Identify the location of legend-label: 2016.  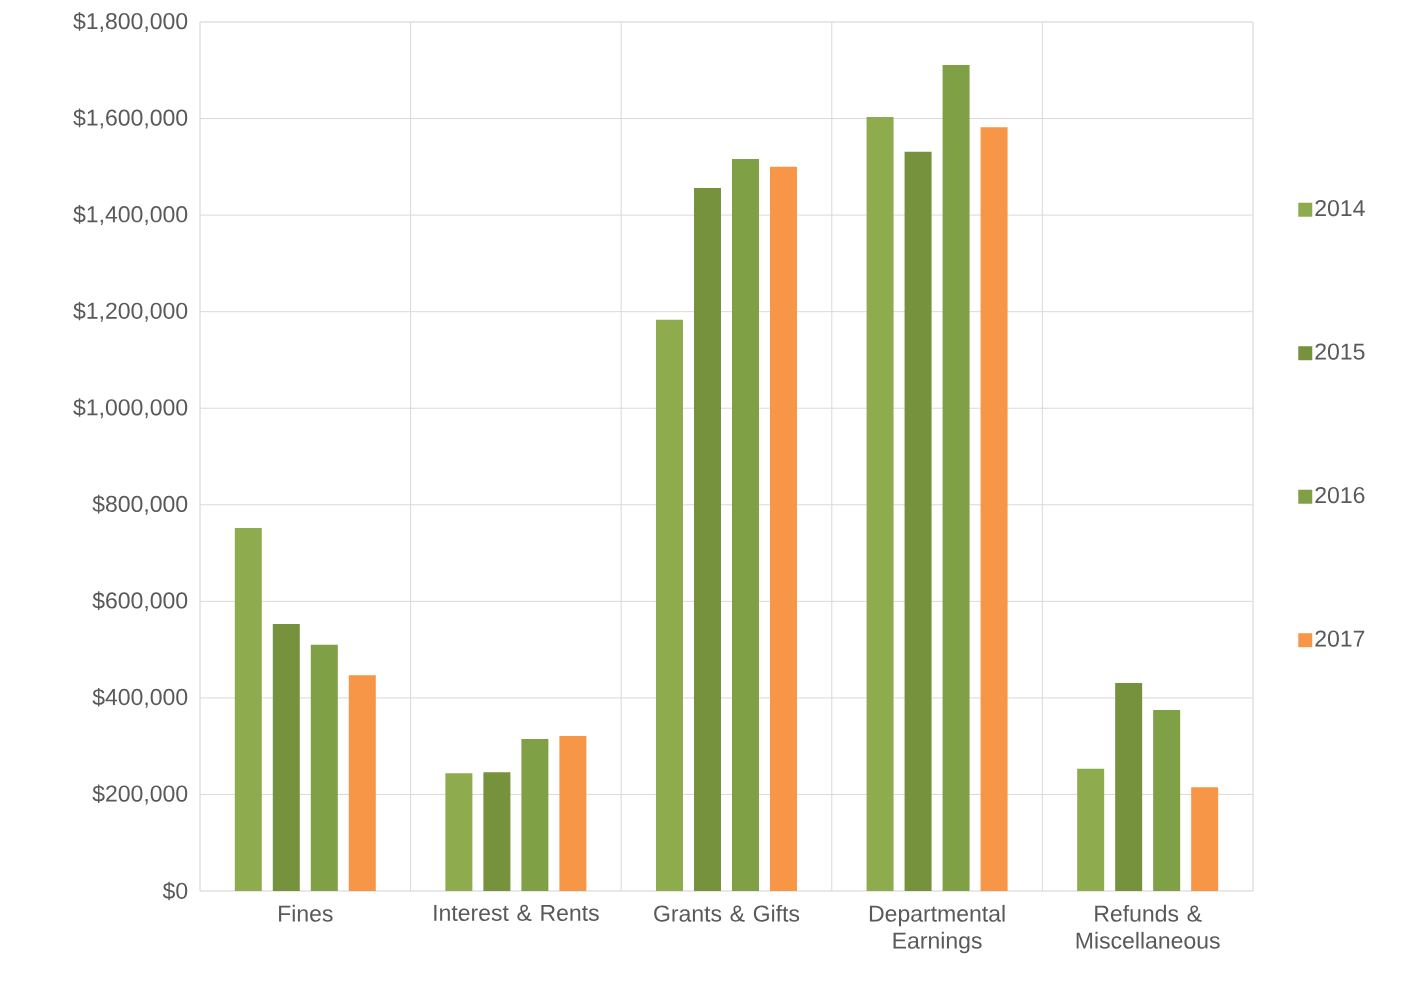
(1340, 495).